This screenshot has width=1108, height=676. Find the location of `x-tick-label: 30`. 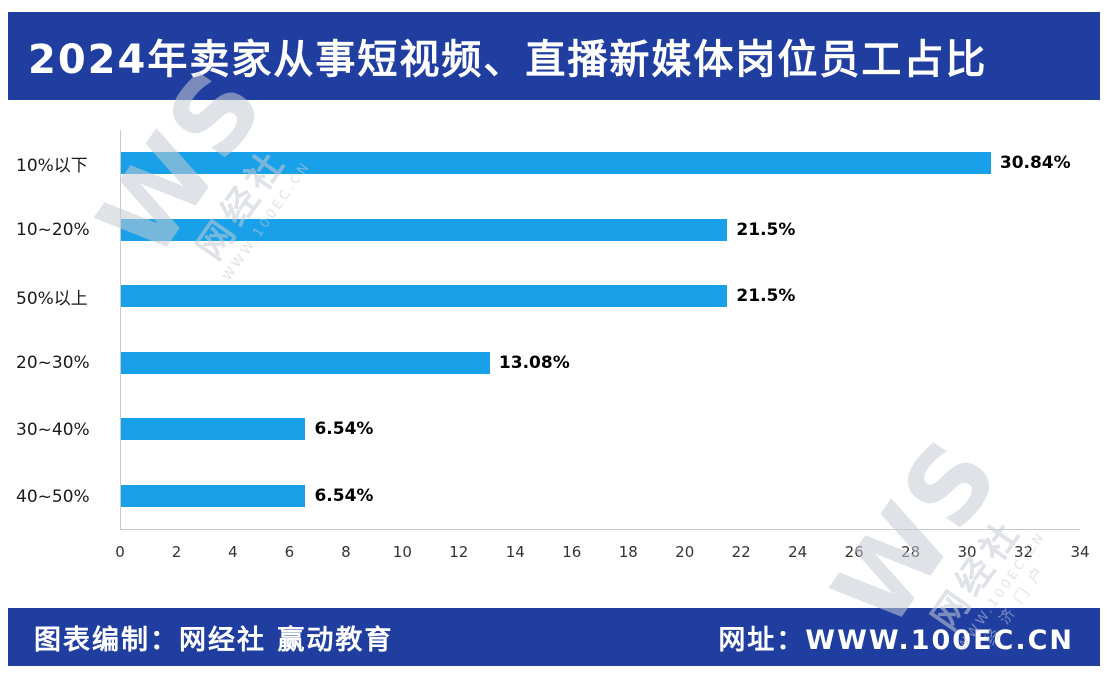

x-tick-label: 30 is located at coordinates (967, 552).